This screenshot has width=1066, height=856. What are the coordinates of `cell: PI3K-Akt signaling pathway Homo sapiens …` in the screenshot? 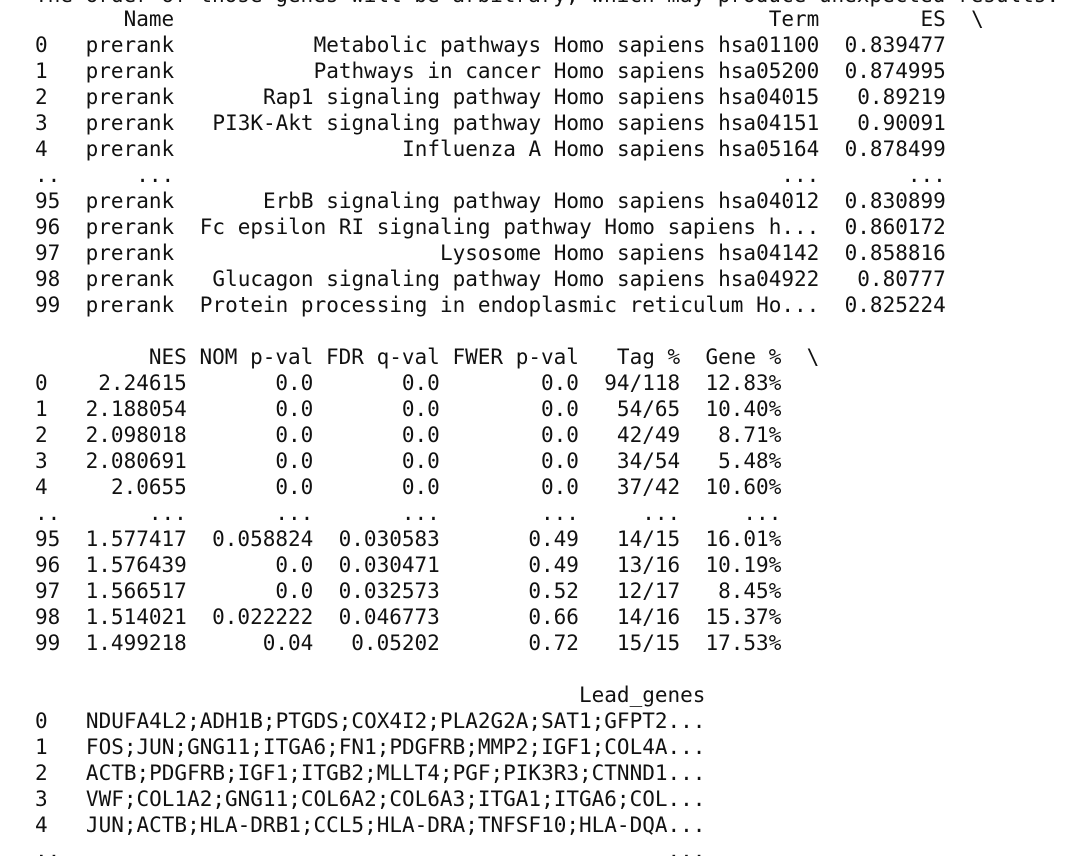 It's located at (515, 123).